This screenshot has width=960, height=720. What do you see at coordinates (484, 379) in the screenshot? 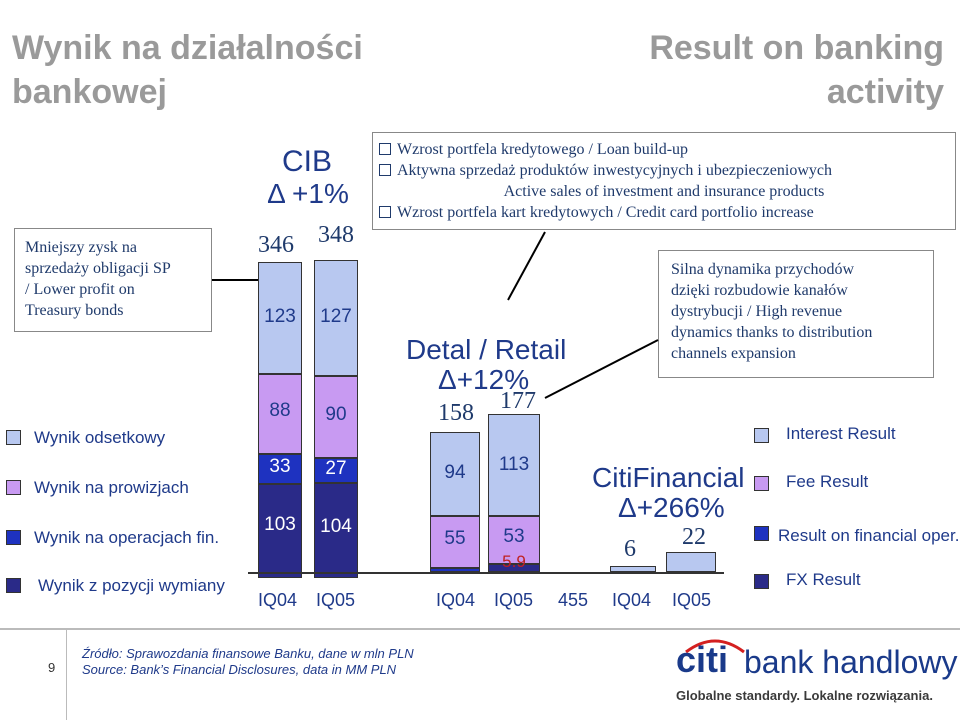
I see `retail-delta: Δ+12%` at bounding box center [484, 379].